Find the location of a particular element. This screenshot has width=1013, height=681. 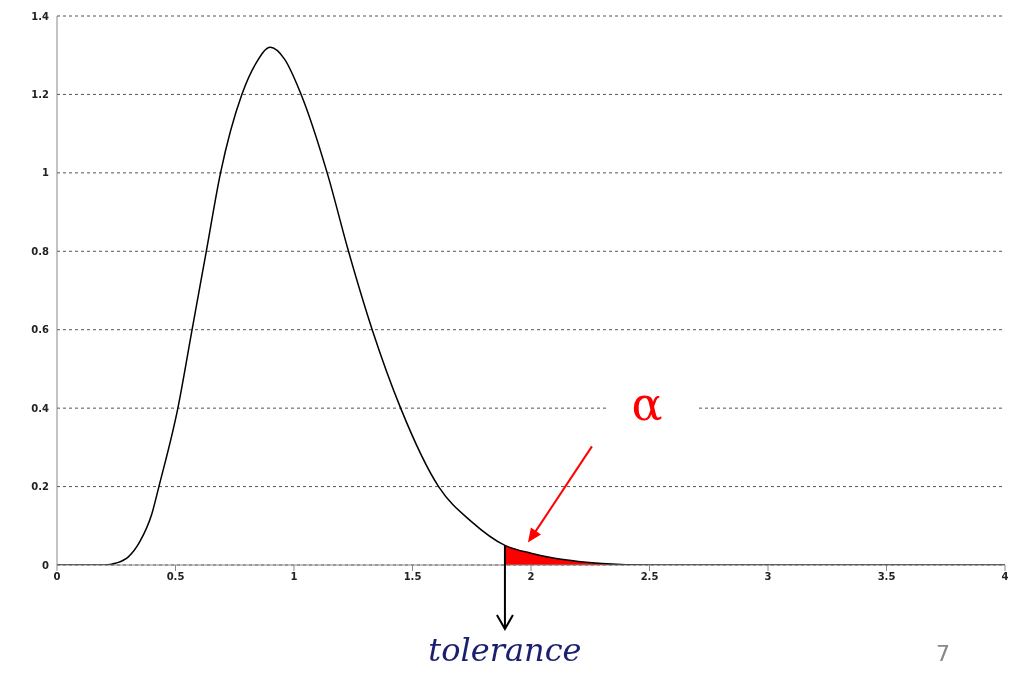

x-tick-label: 1 is located at coordinates (294, 577).